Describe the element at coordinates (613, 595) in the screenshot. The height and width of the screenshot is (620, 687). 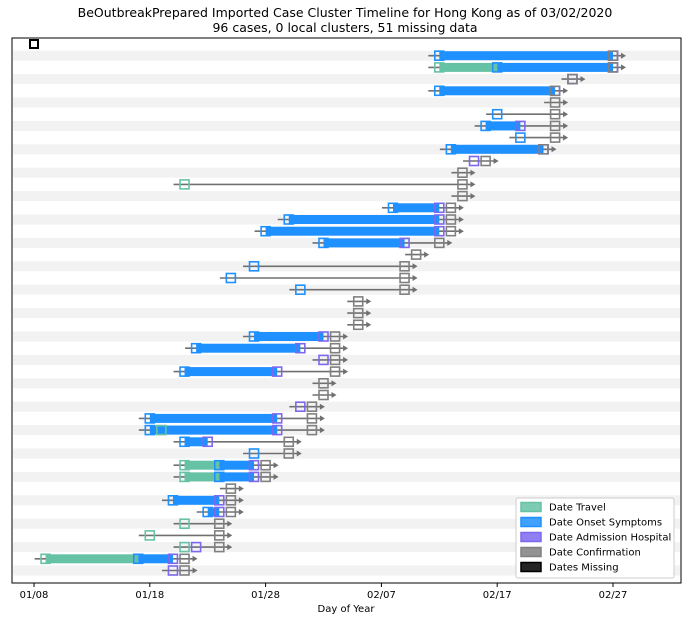
I see `x-tick-label: 02/27` at that location.